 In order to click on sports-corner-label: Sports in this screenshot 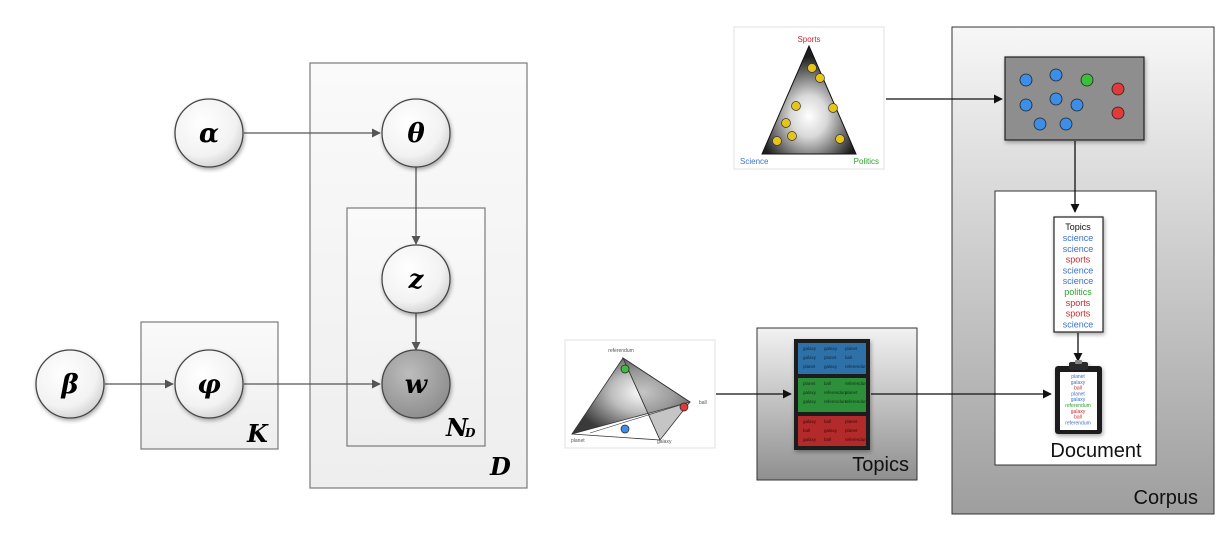, I will do `click(808, 39)`.